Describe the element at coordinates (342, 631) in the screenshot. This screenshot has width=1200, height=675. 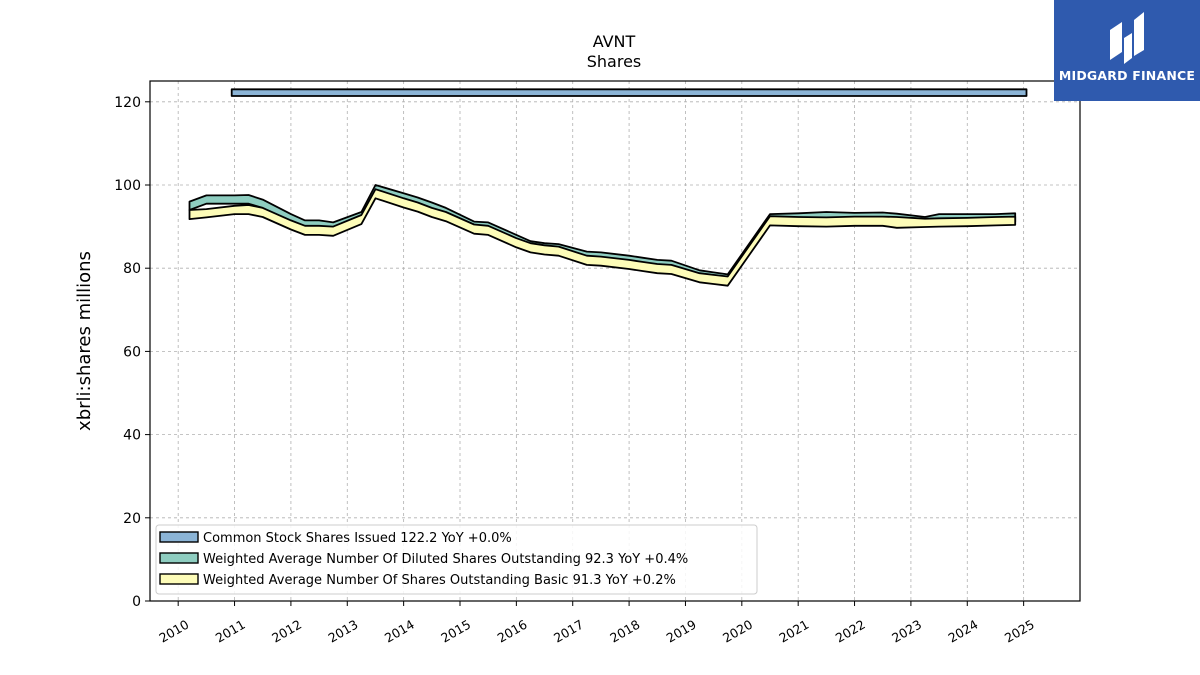
I see `x-tick-label: 2013` at that location.